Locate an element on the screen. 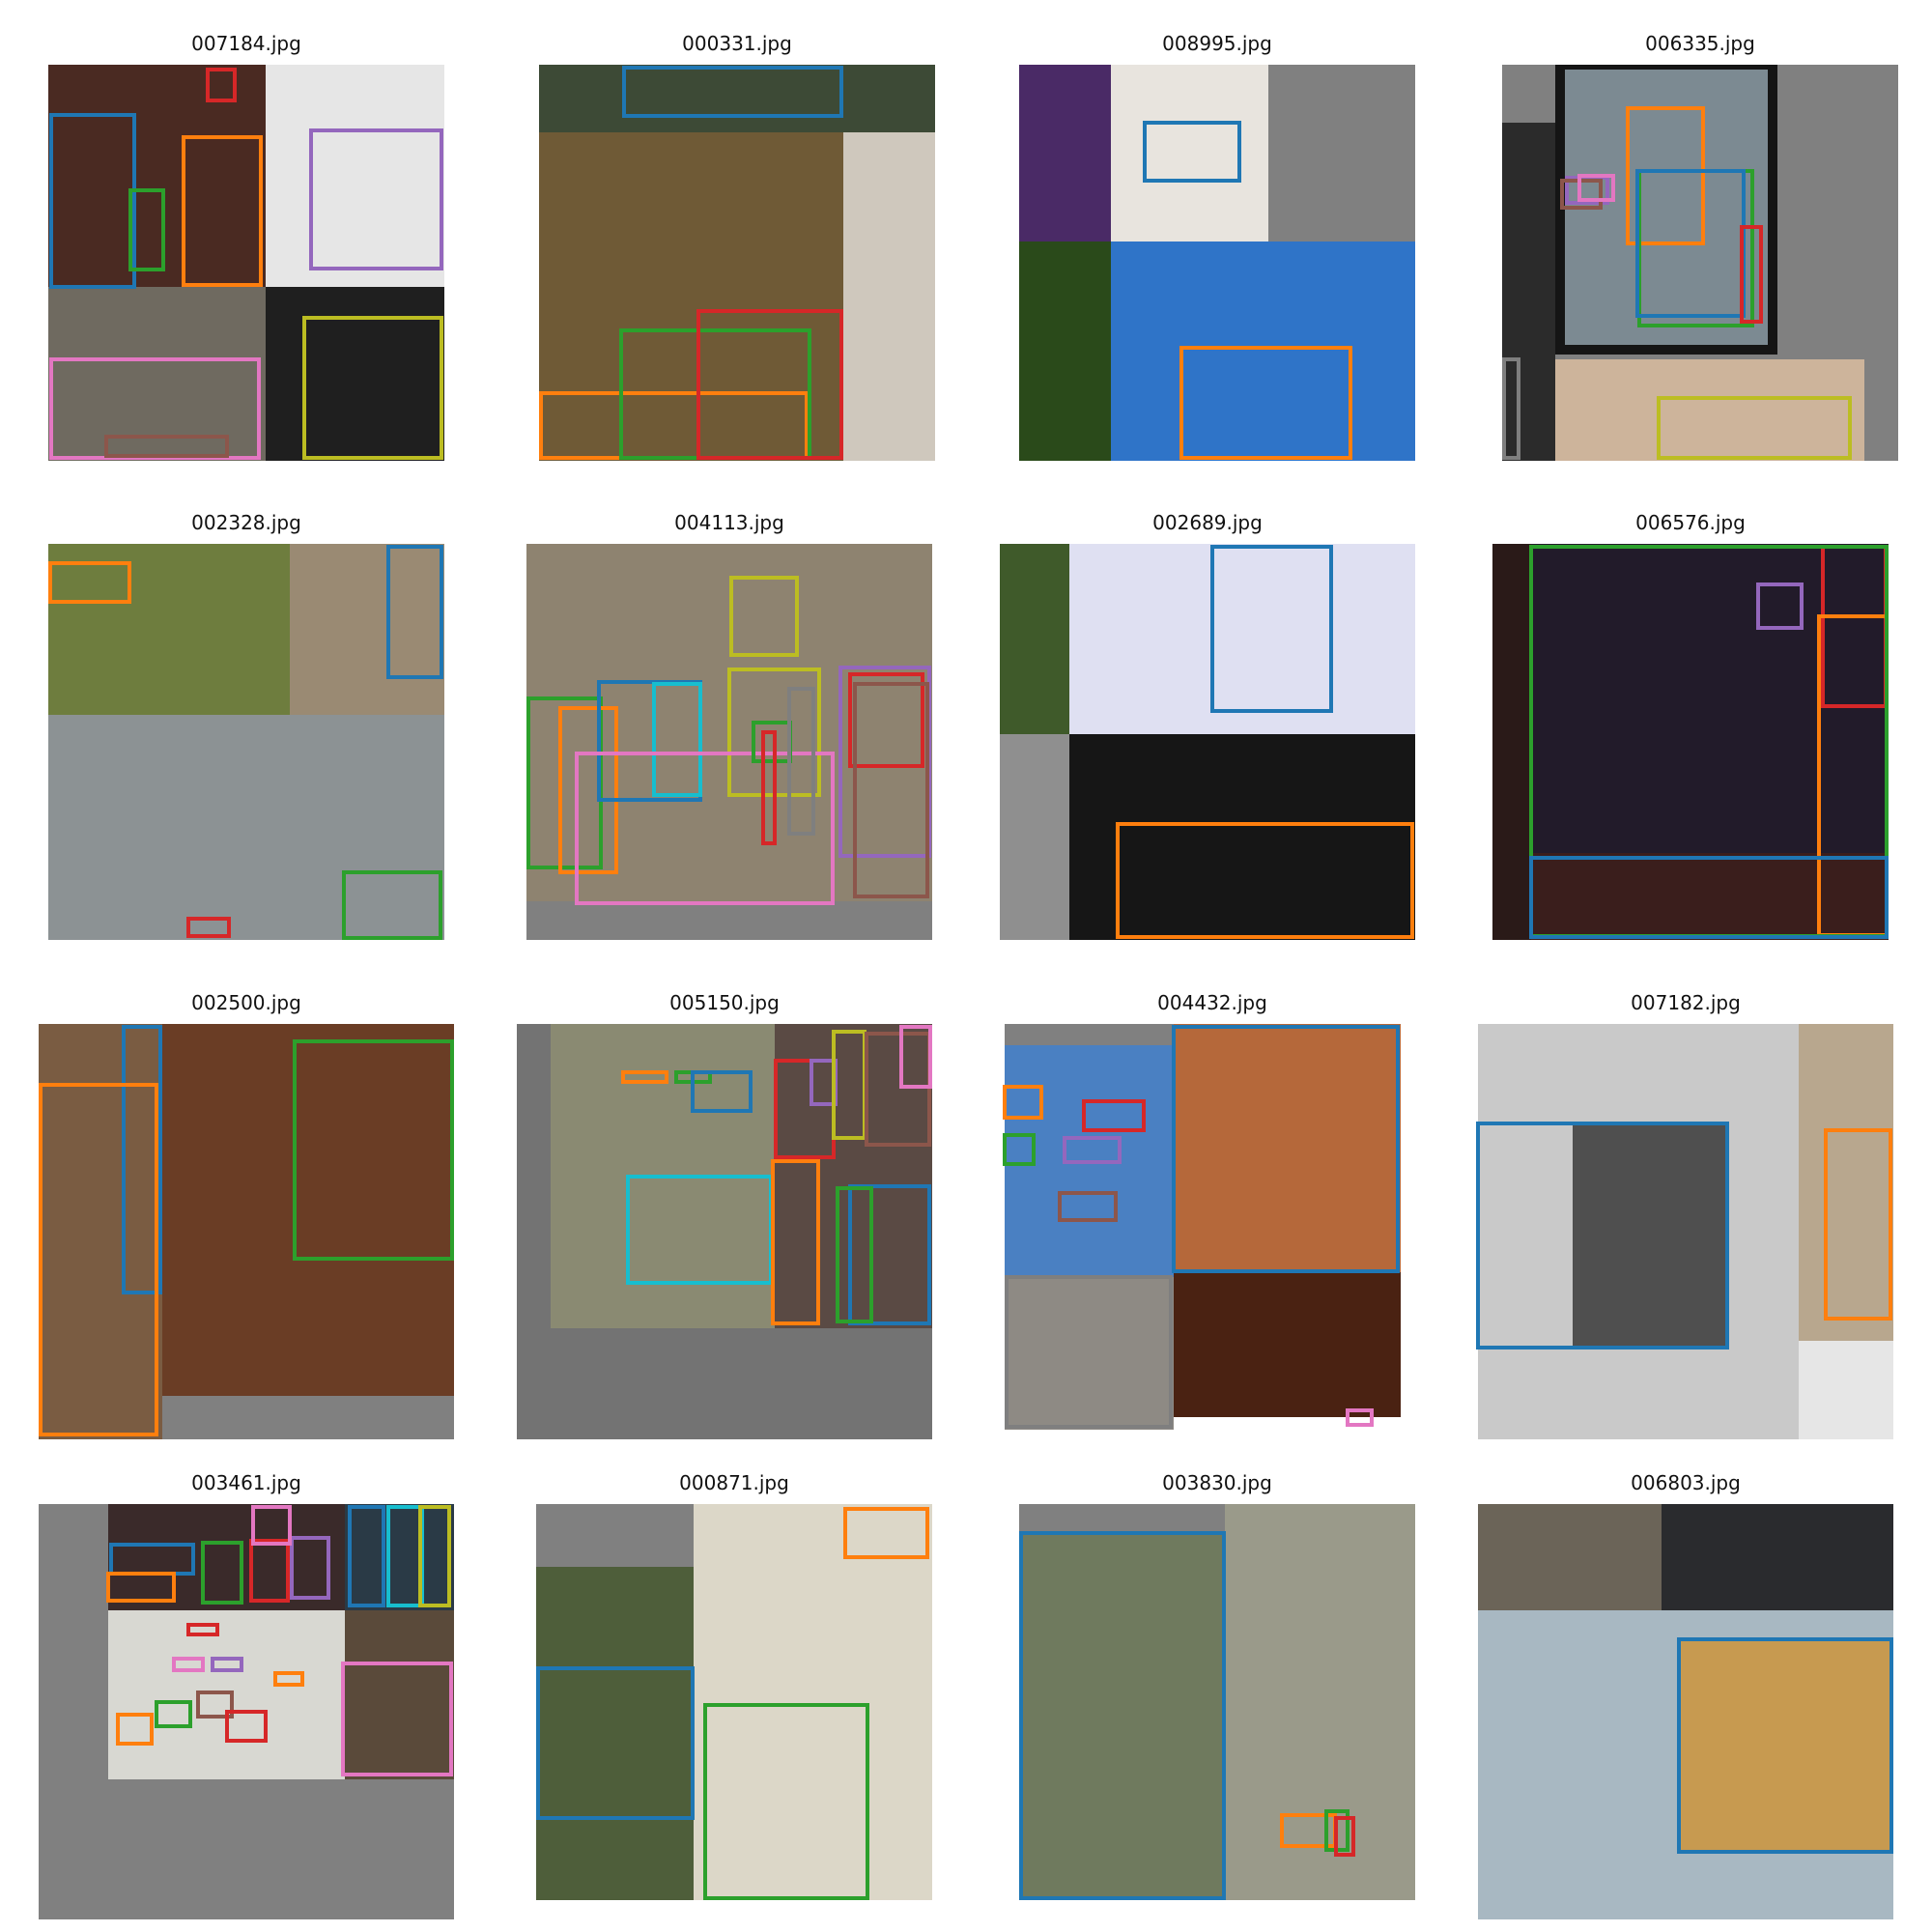 The width and height of the screenshot is (1932, 1932). panel-005150: 005150.jpg is located at coordinates (724, 1215).